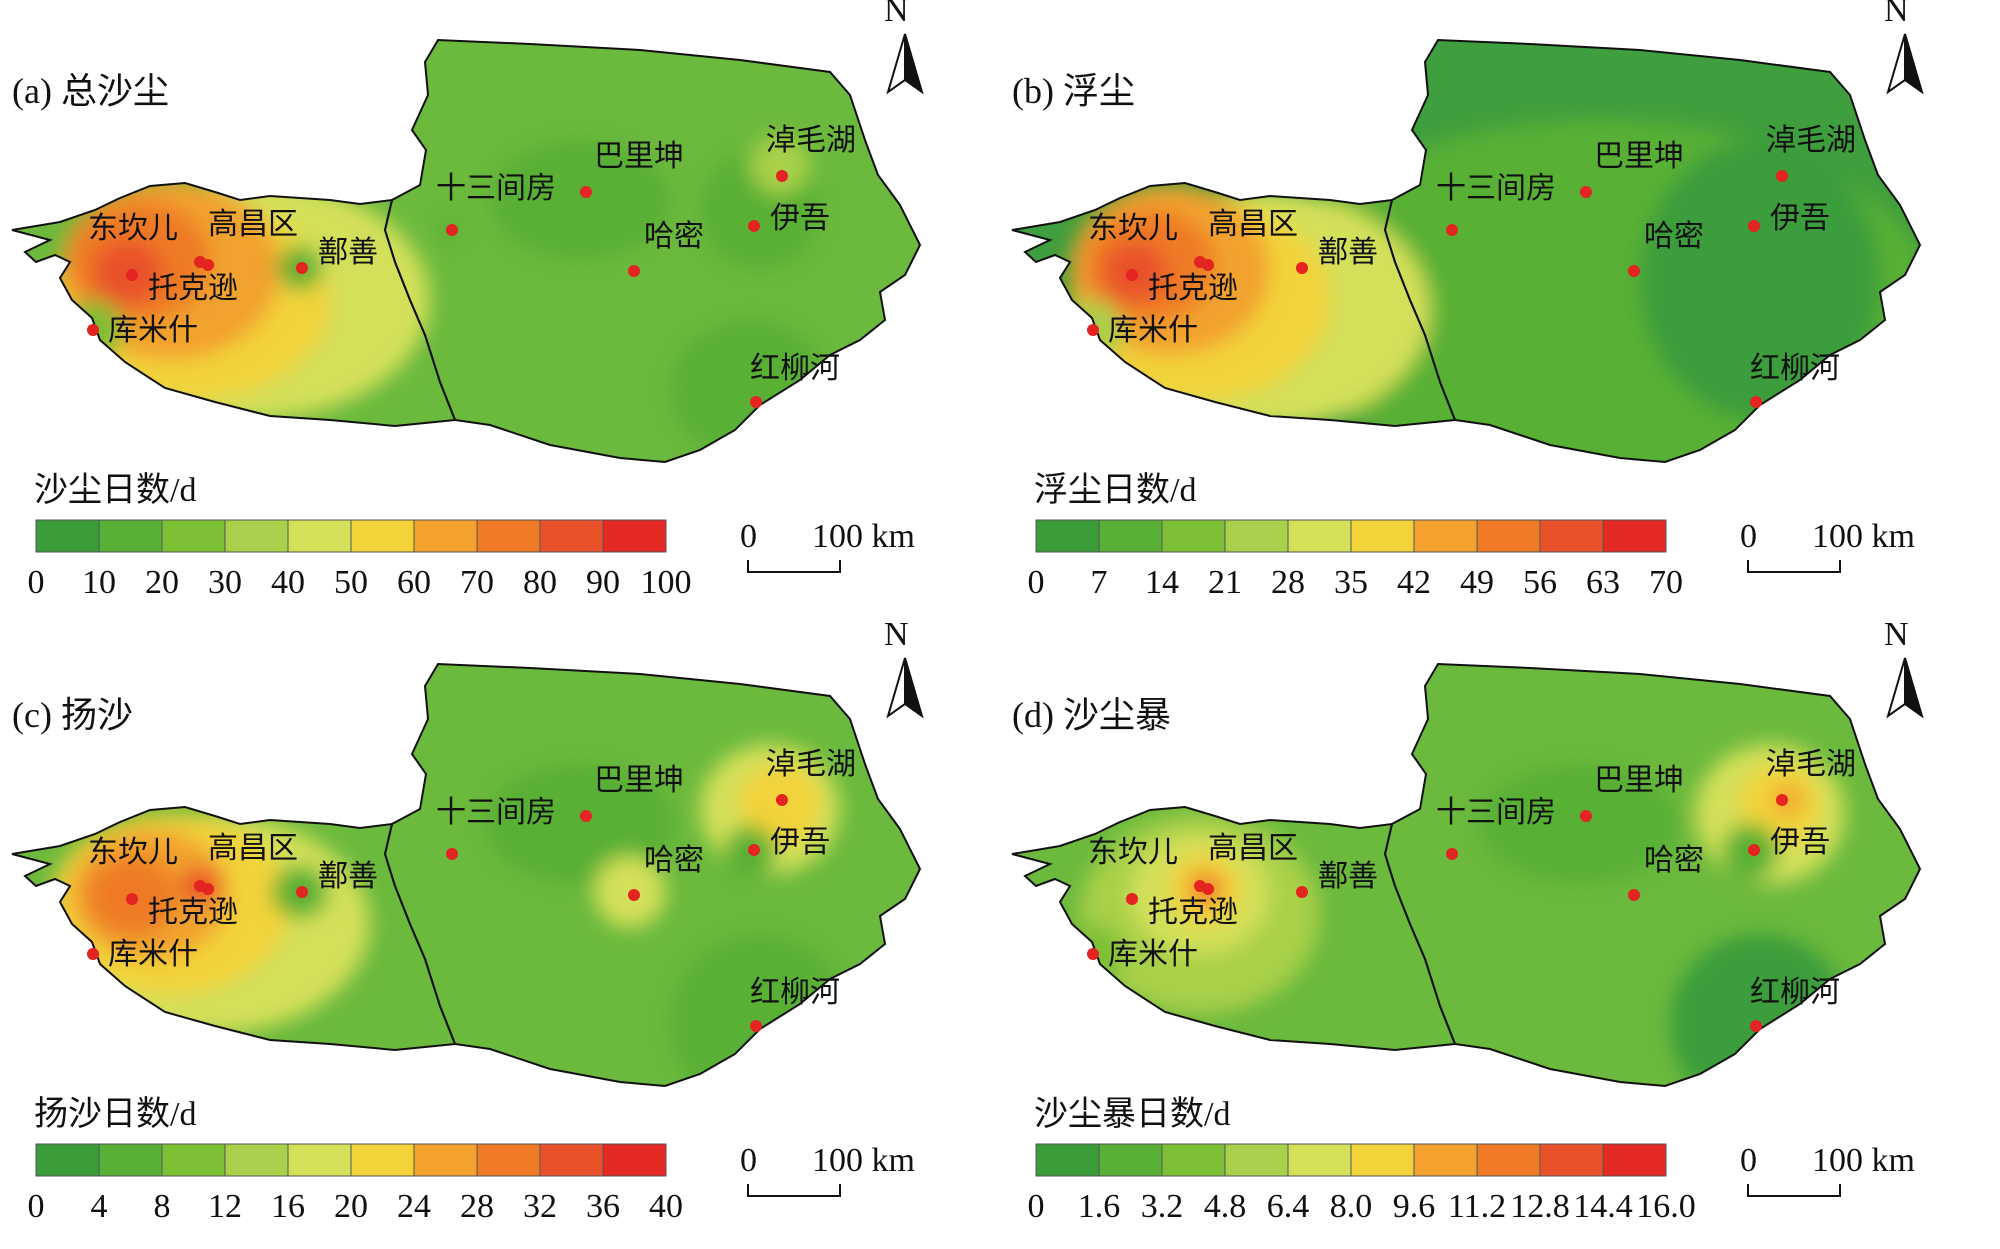  Describe the element at coordinates (1794, 566) in the screenshot. I see `scale-bar` at that location.